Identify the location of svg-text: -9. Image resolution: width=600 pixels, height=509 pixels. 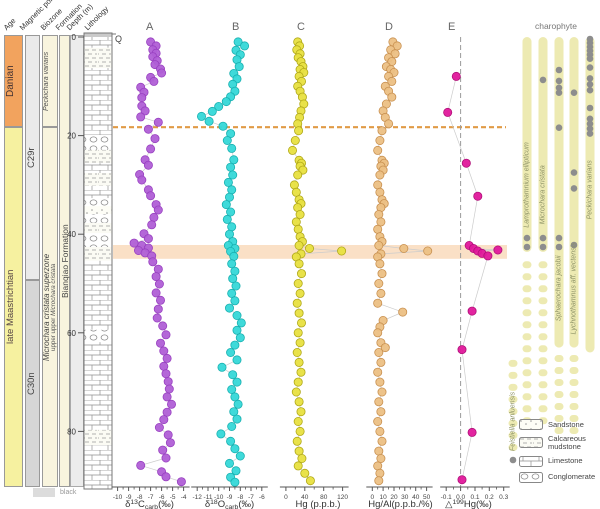
(230, 497).